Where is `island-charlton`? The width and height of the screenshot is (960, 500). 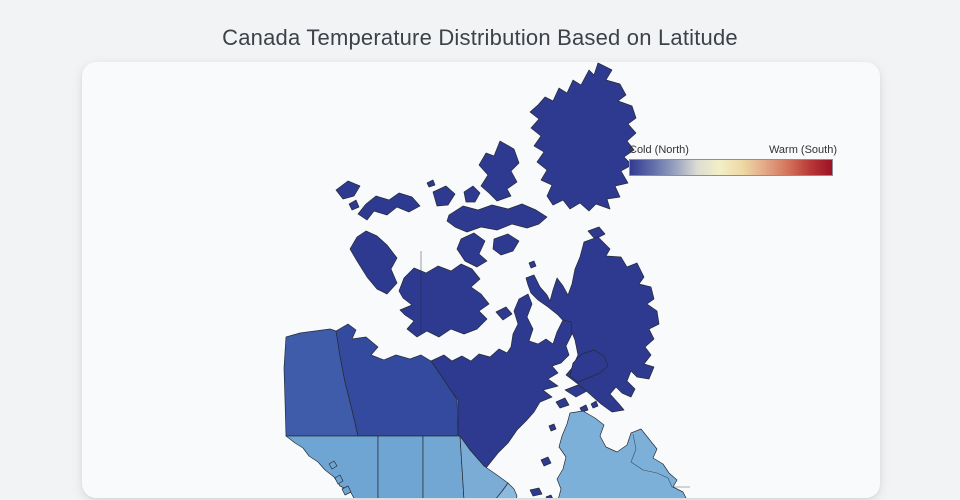
island-charlton is located at coordinates (549, 496).